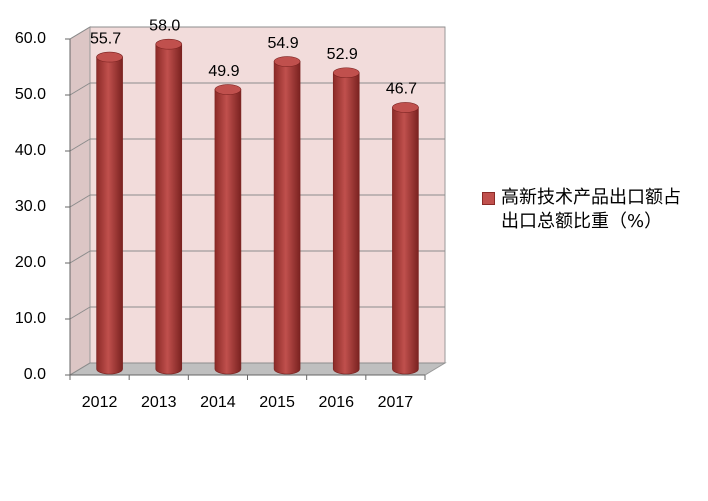  What do you see at coordinates (283, 43) in the screenshot?
I see `value-label: 54.9` at bounding box center [283, 43].